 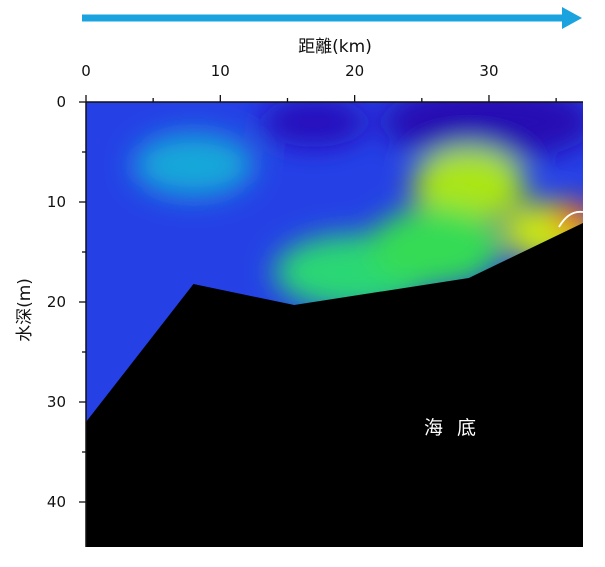 What do you see at coordinates (56, 302) in the screenshot?
I see `y-tick-label: 20` at bounding box center [56, 302].